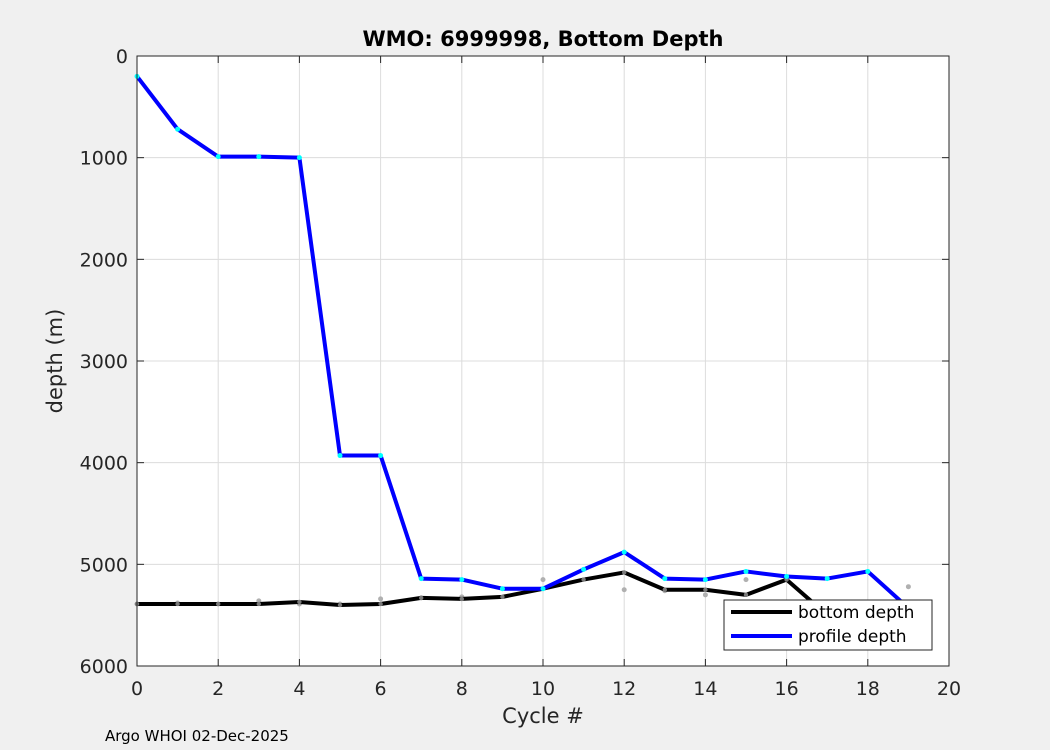 Image resolution: width=1050 pixels, height=750 pixels. What do you see at coordinates (218, 689) in the screenshot?
I see `x-tick-label: 2` at bounding box center [218, 689].